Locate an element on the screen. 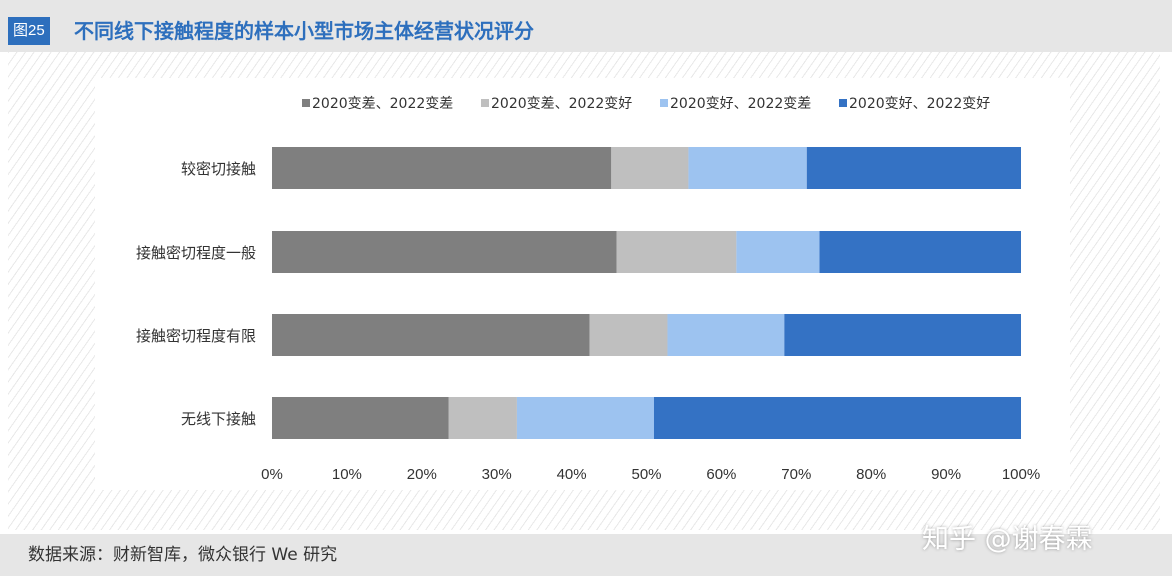  category-label: 较密切接触 is located at coordinates (218, 169).